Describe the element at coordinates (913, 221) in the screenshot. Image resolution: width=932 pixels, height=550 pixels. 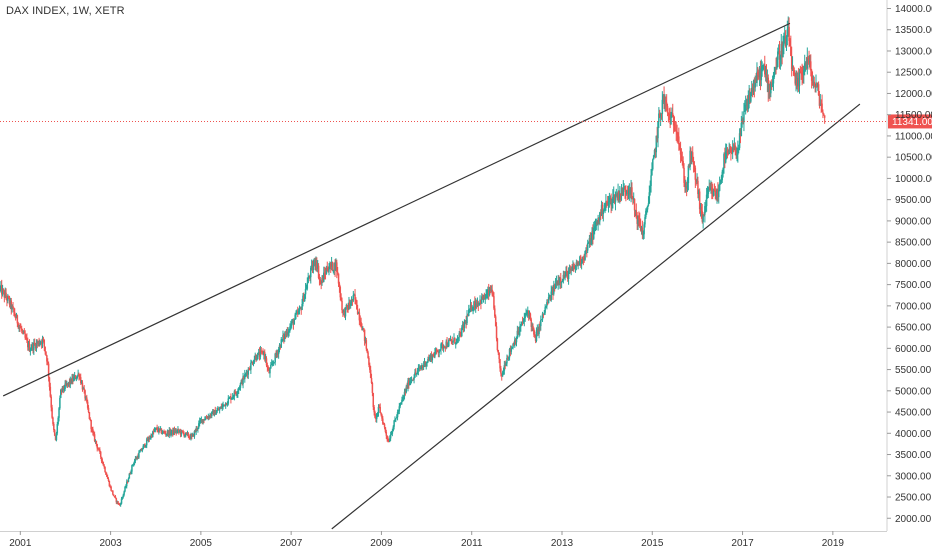
I see `y-tick-label: 9000.00` at that location.